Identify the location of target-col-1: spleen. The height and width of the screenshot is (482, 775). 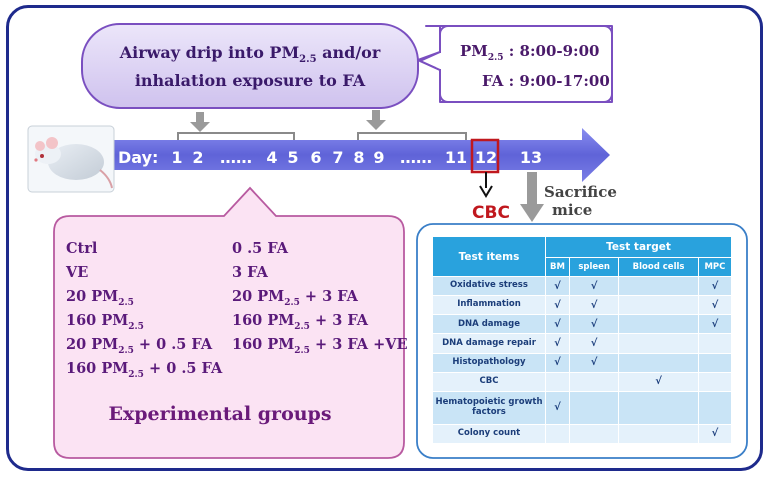
(594, 267).